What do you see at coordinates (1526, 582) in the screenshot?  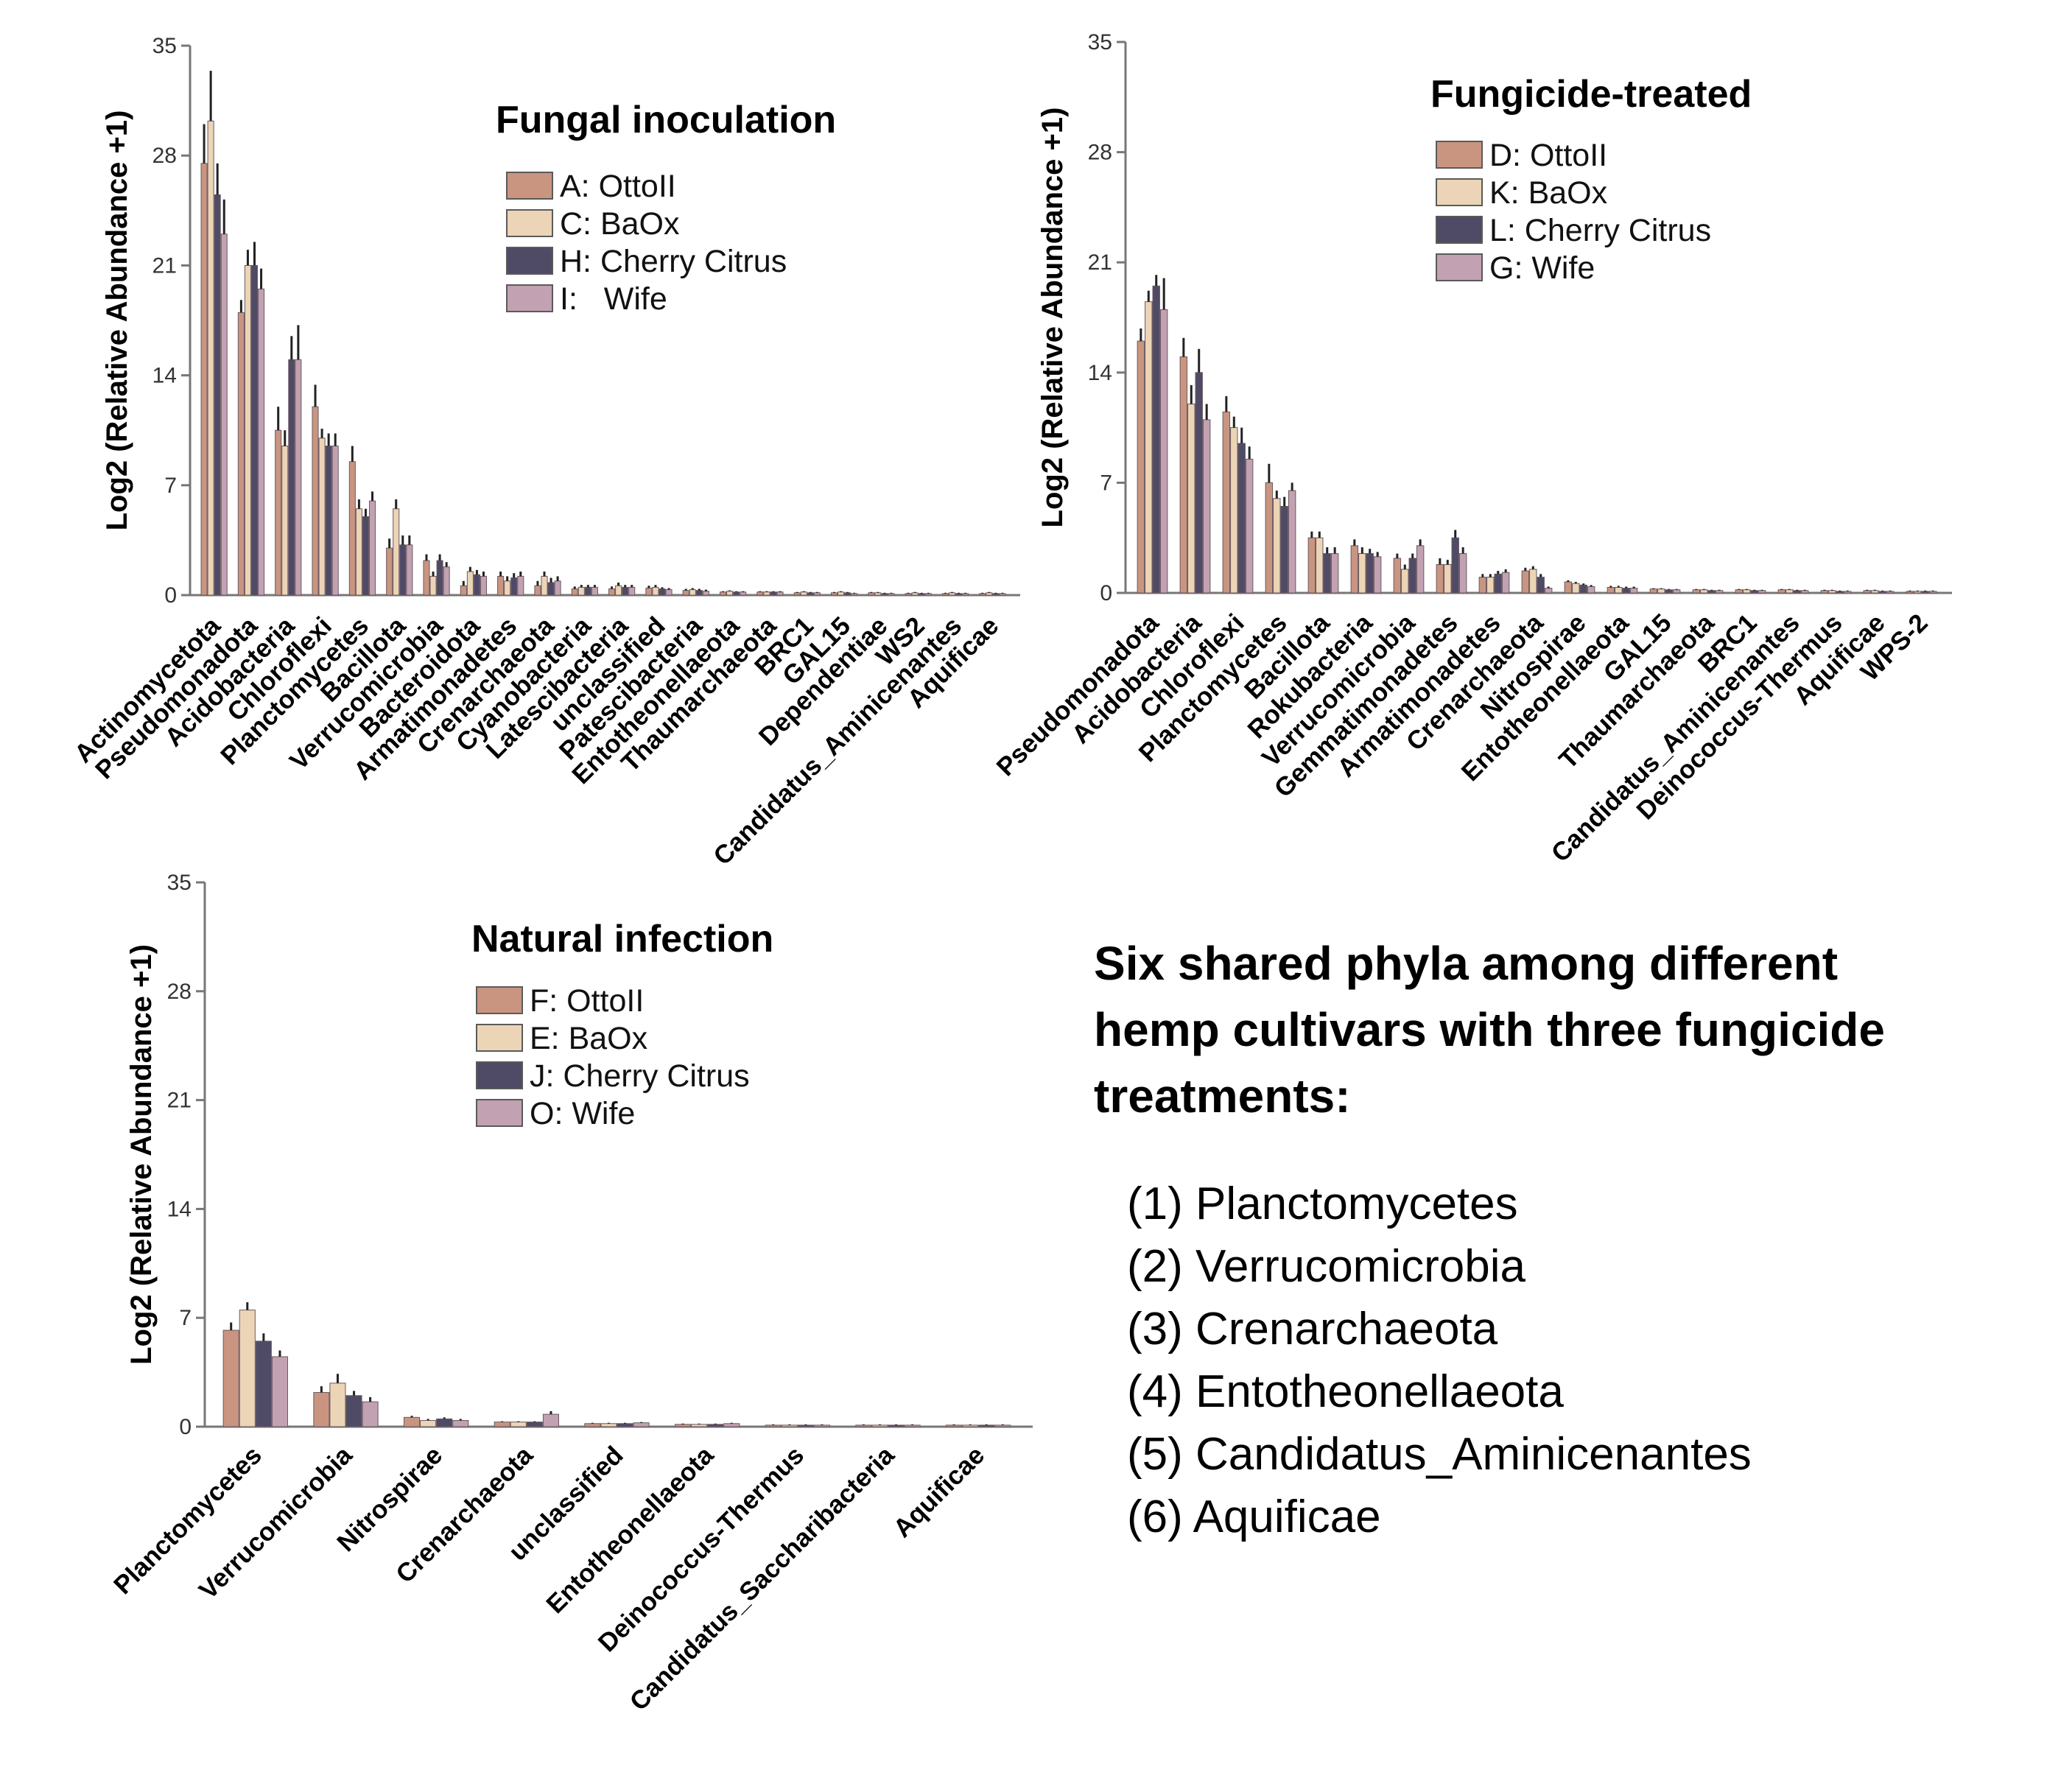 I see `bar-crenarchaeota-d-ottoii` at bounding box center [1526, 582].